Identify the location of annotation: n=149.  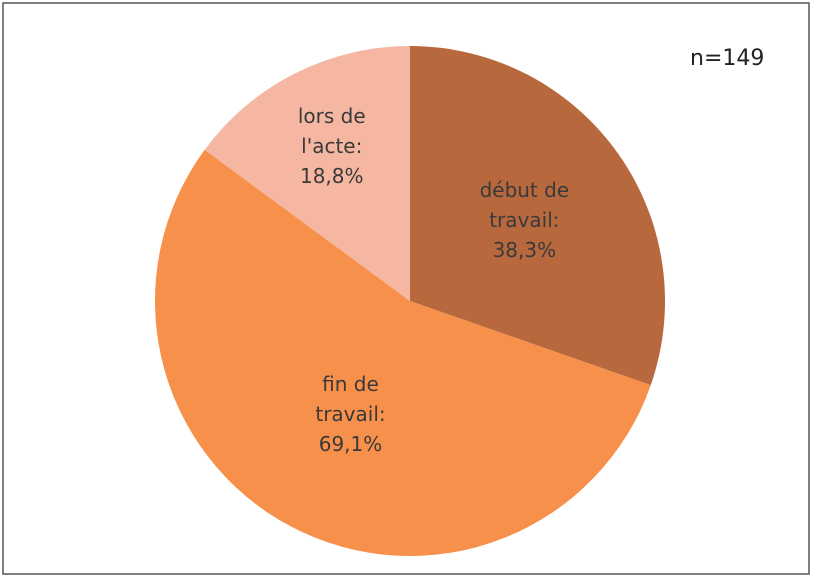
(727, 58).